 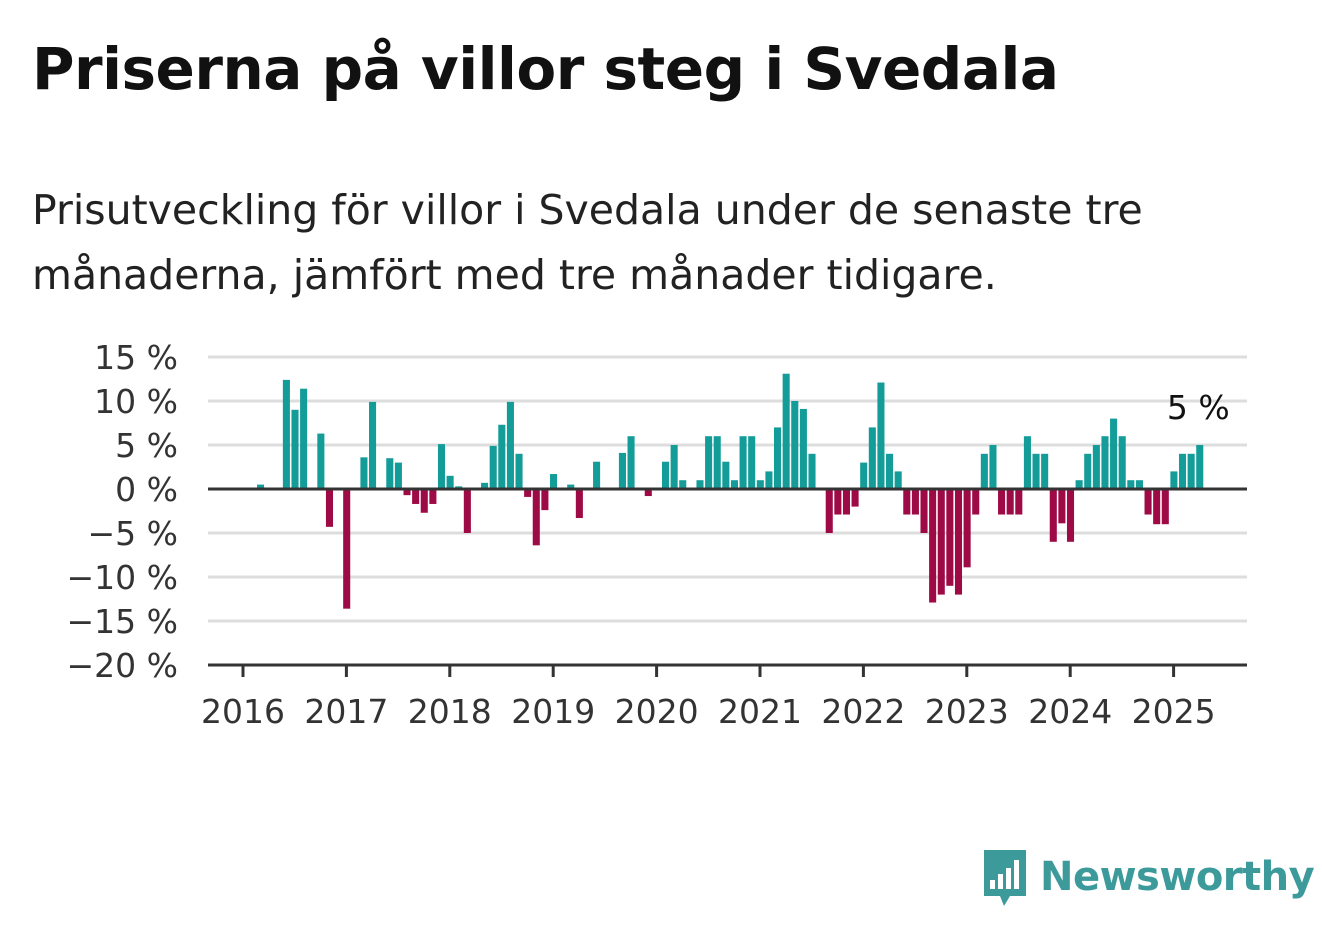 I want to click on y-tick-label: 10 %, so click(x=136, y=401).